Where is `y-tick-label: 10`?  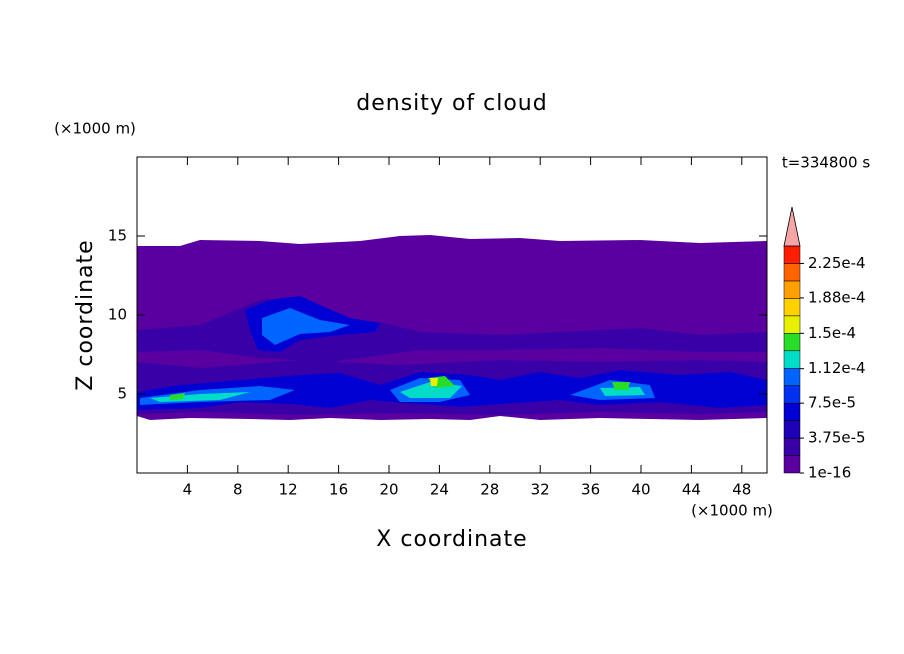 y-tick-label: 10 is located at coordinates (117, 315).